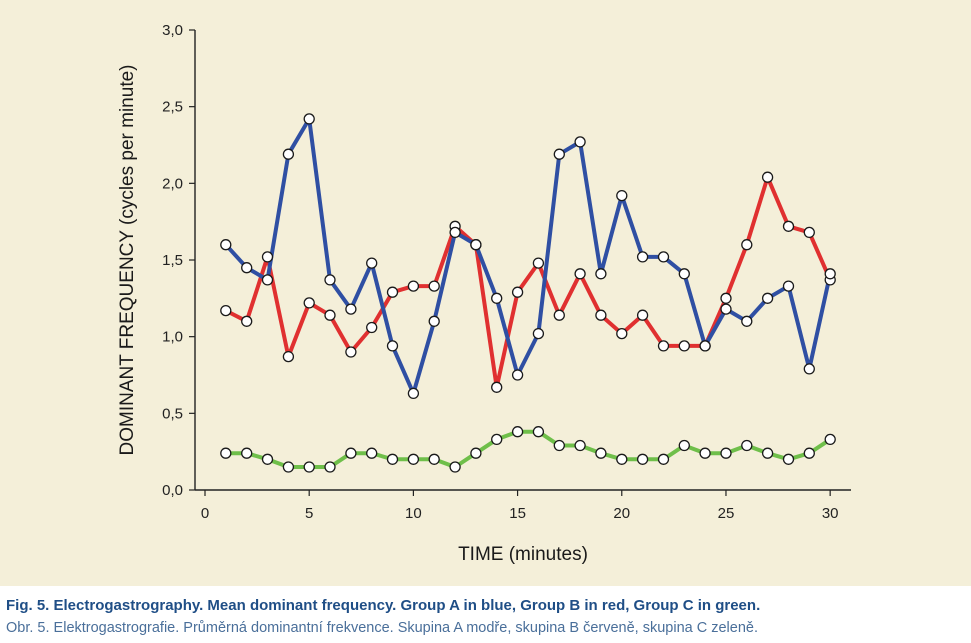 Image resolution: width=971 pixels, height=643 pixels. Describe the element at coordinates (205, 513) in the screenshot. I see `x-tick-label: 0` at that location.